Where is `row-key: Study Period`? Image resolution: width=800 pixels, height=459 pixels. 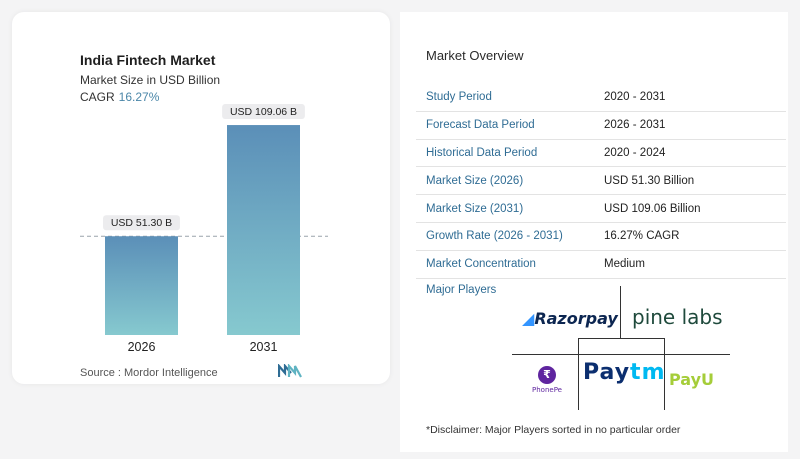
row-key: Study Period is located at coordinates (459, 97).